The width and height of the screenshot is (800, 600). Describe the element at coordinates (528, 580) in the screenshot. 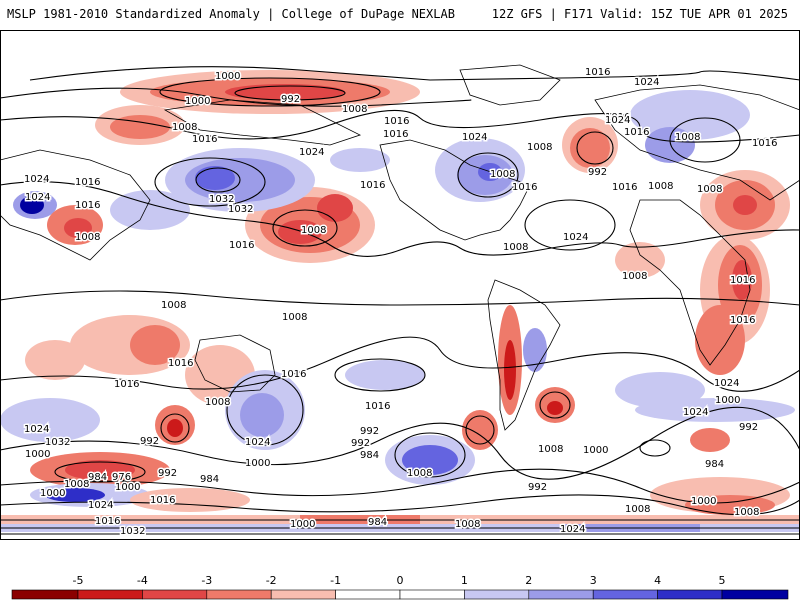

I see `colorbar-tick-label: 2` at that location.